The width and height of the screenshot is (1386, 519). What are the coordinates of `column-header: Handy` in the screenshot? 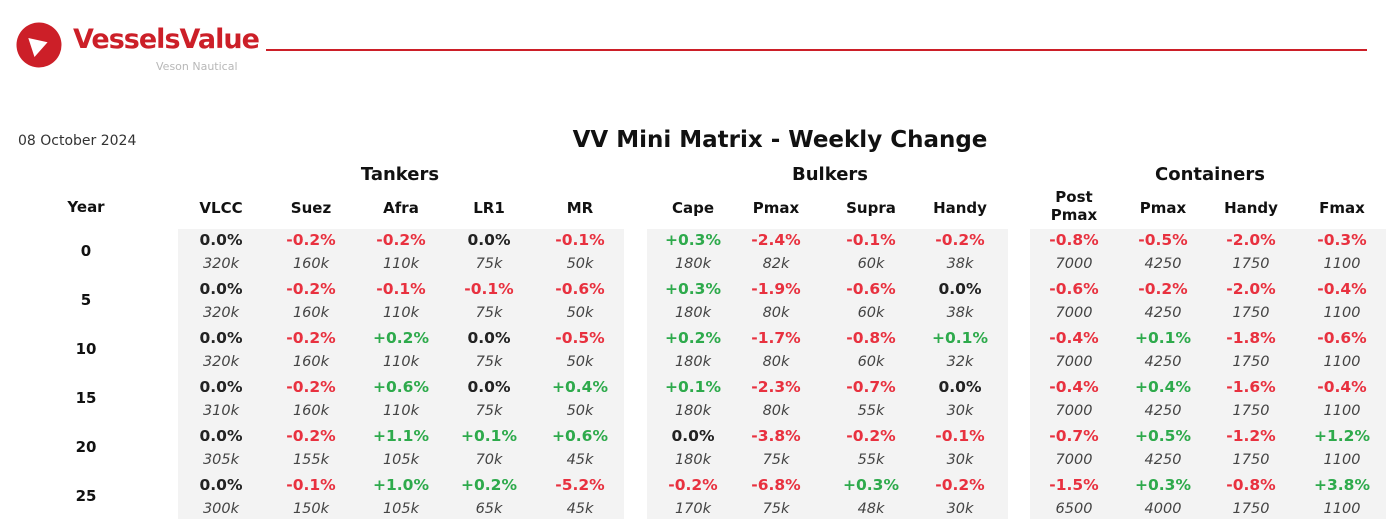 It's located at (1251, 208).